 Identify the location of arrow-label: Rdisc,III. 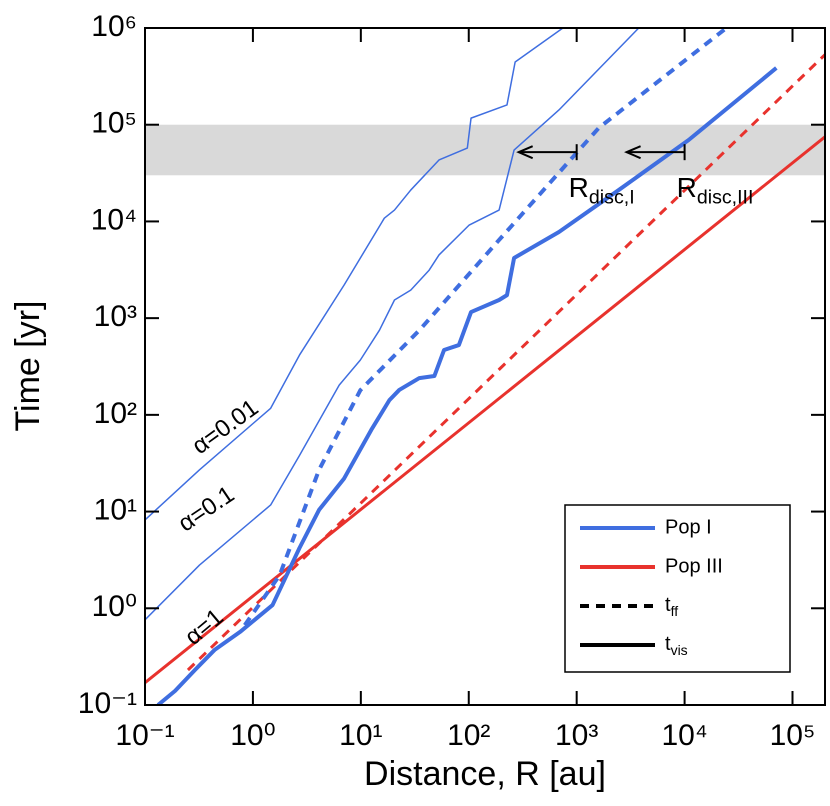
(715, 191).